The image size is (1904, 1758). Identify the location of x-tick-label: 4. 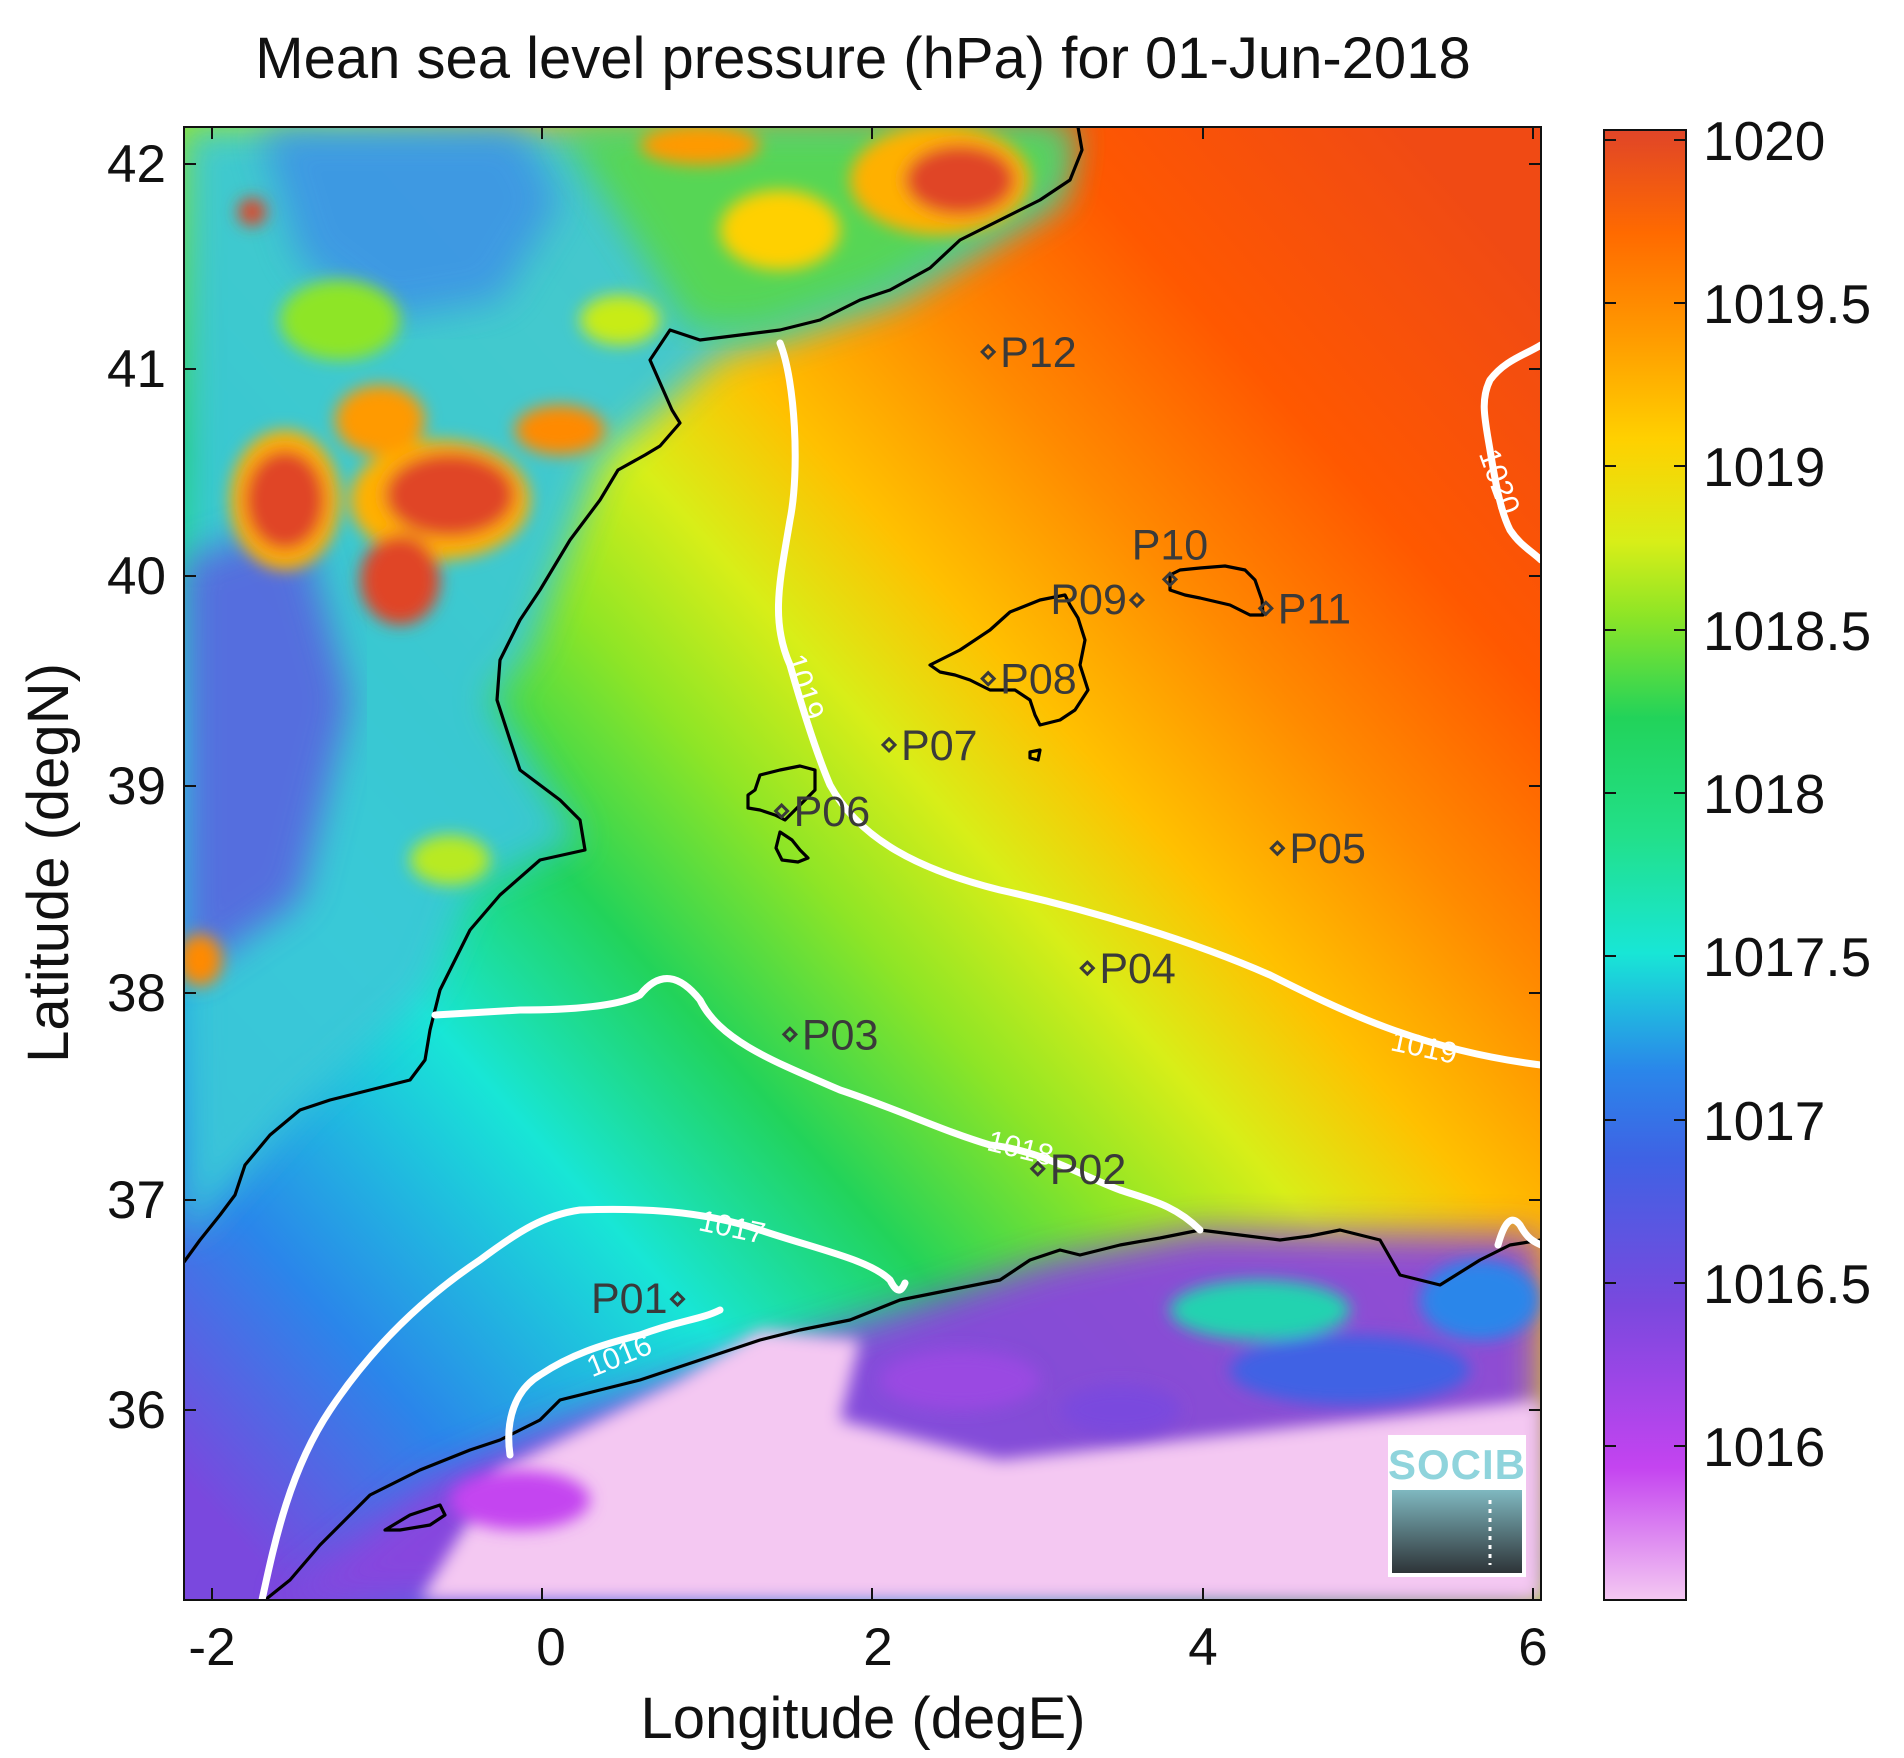
(1202, 1647).